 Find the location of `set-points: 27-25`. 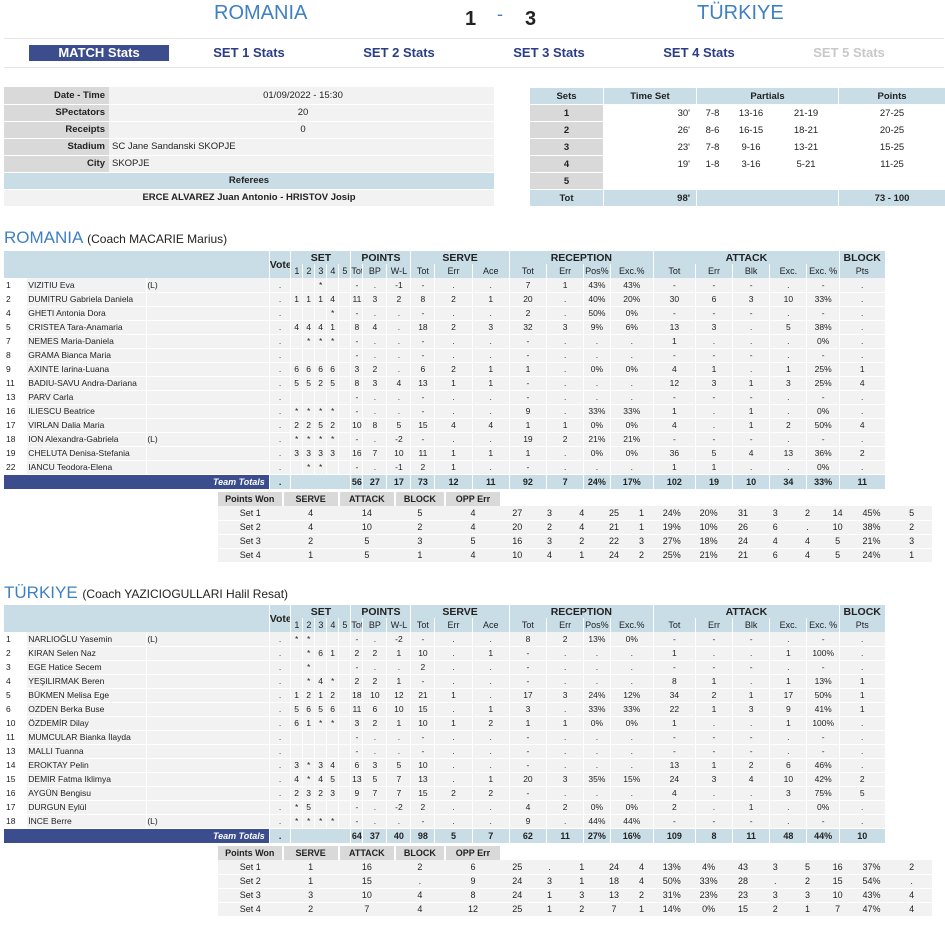

set-points: 27-25 is located at coordinates (891, 113).